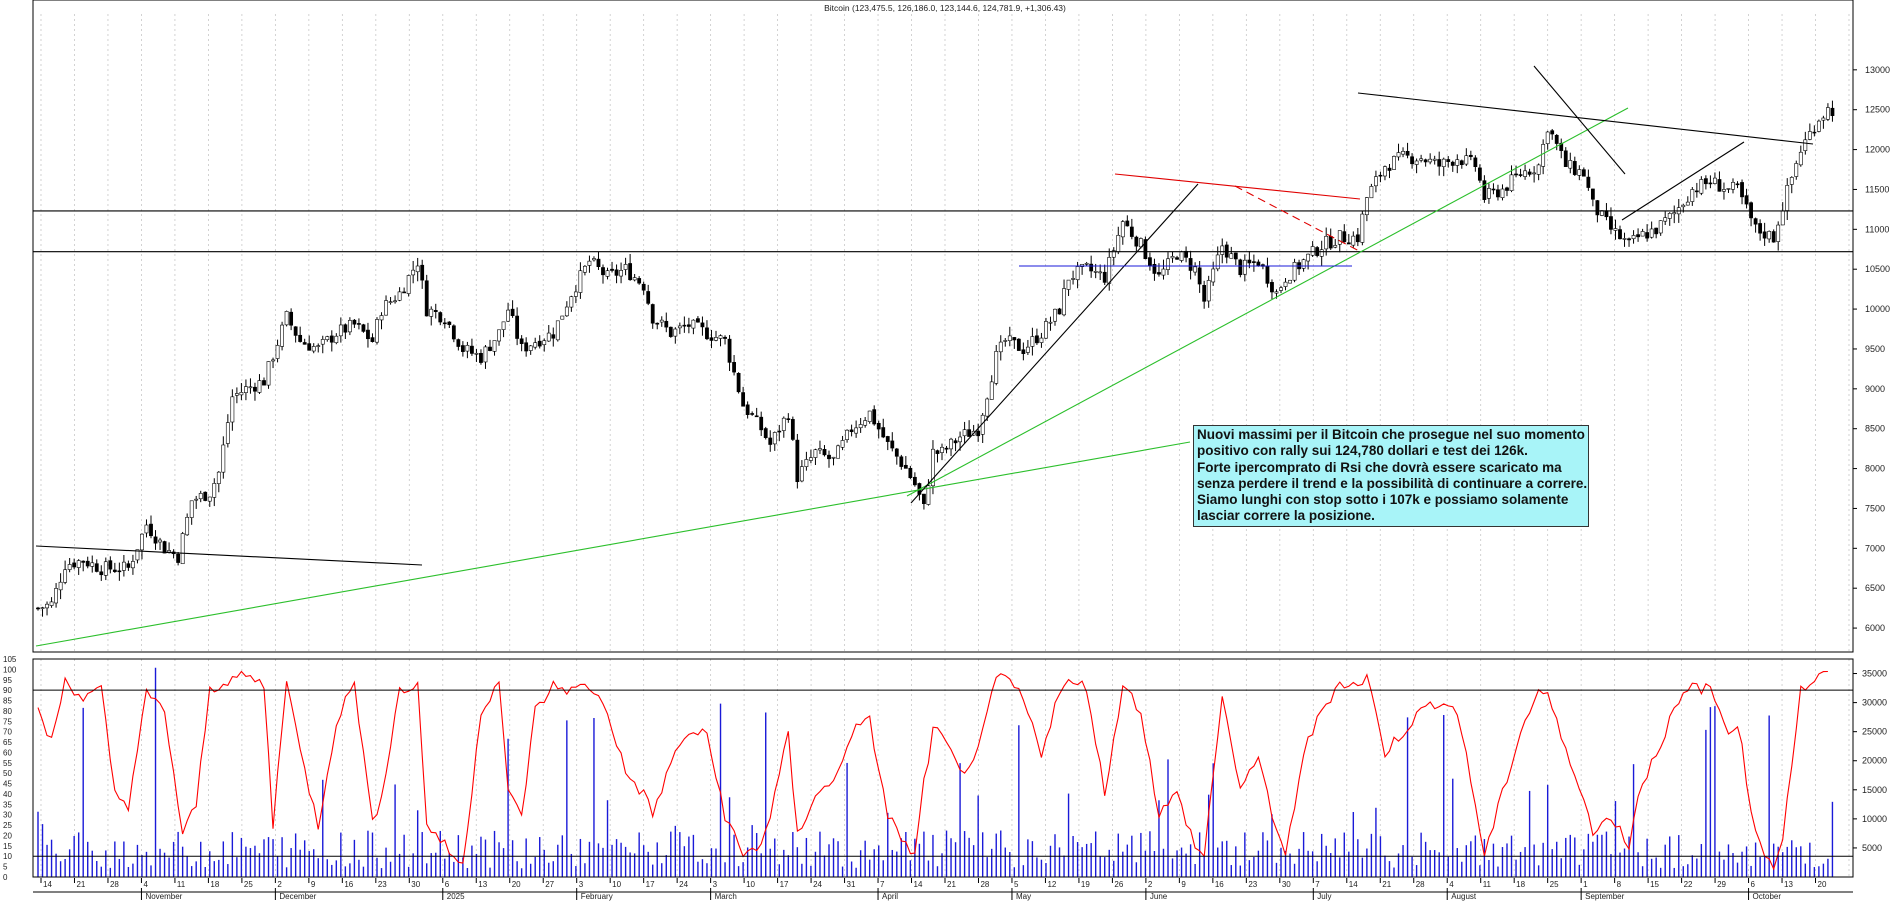 This screenshot has height=902, width=1890. I want to click on price-tick-label: 6000, so click(1875, 628).